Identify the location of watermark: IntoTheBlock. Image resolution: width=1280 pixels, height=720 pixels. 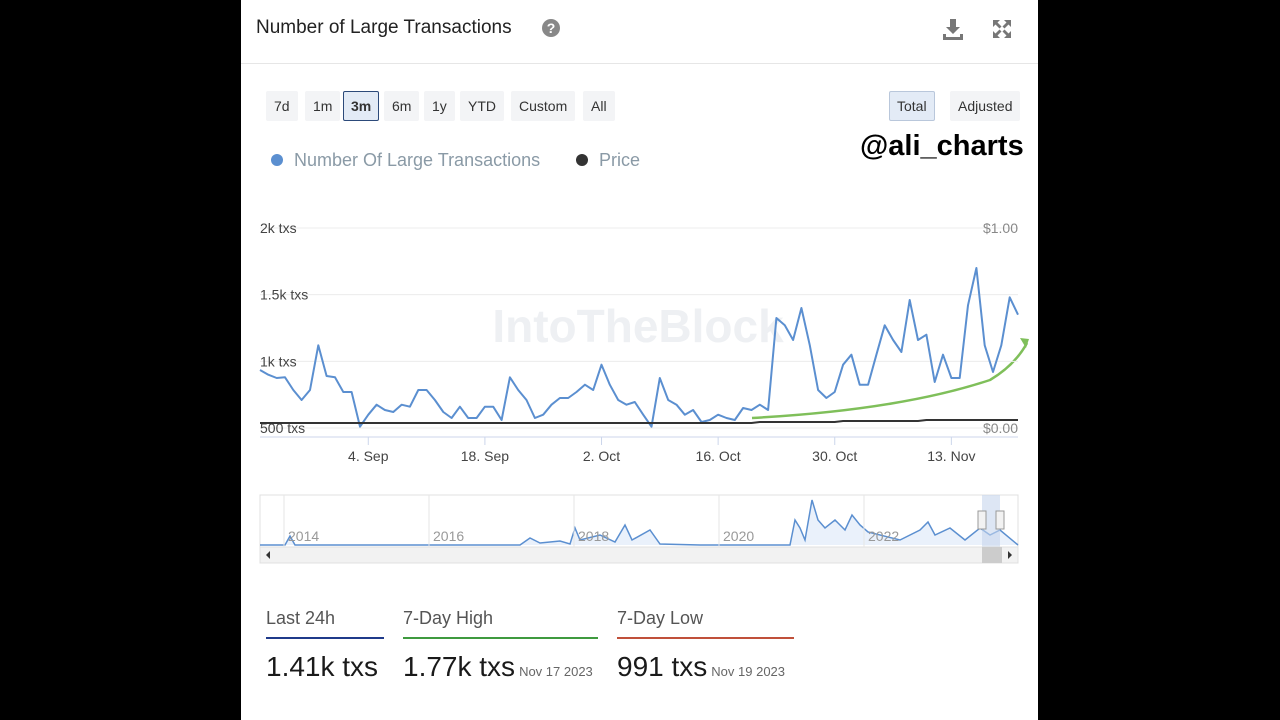
(638, 326).